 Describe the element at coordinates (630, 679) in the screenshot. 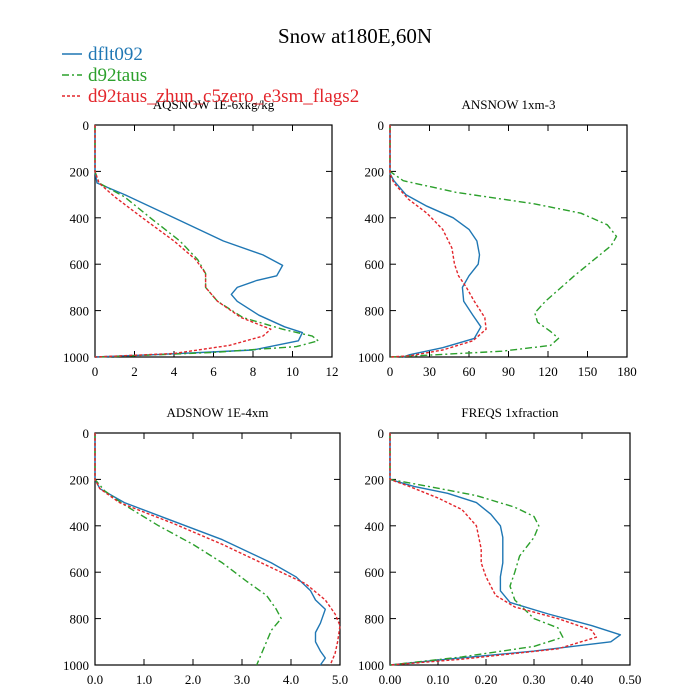

I see `x-tick-label: 0.50` at that location.